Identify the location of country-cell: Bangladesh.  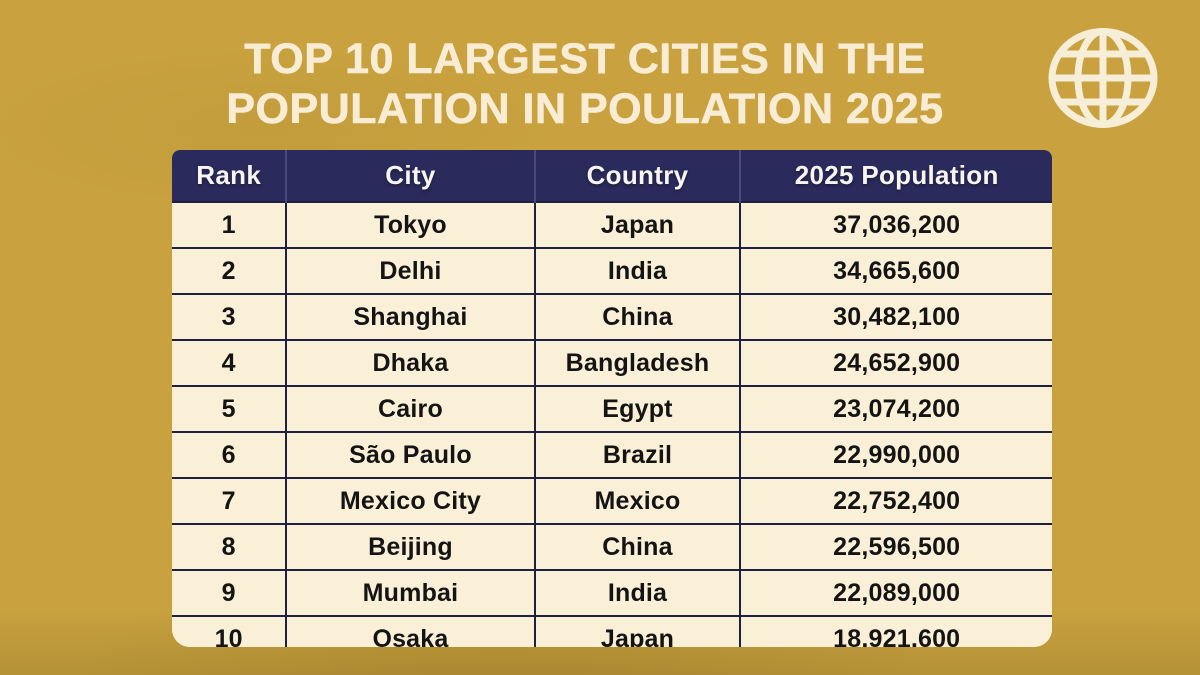
(637, 362).